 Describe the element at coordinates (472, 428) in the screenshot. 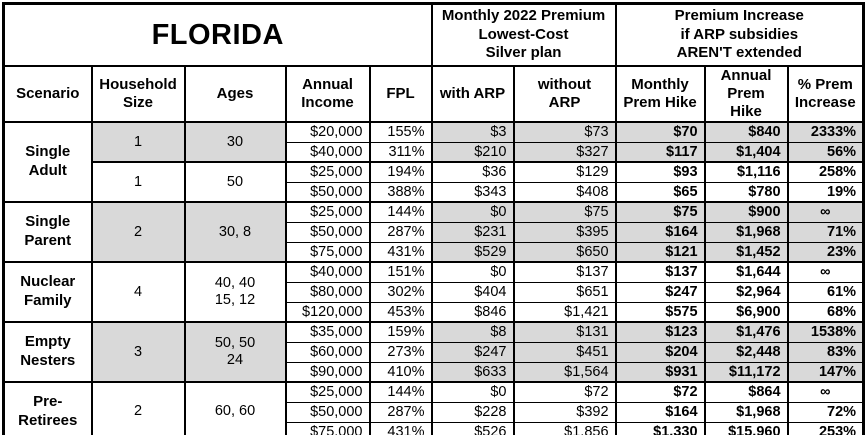

I see `with-arp-cell: $526` at that location.